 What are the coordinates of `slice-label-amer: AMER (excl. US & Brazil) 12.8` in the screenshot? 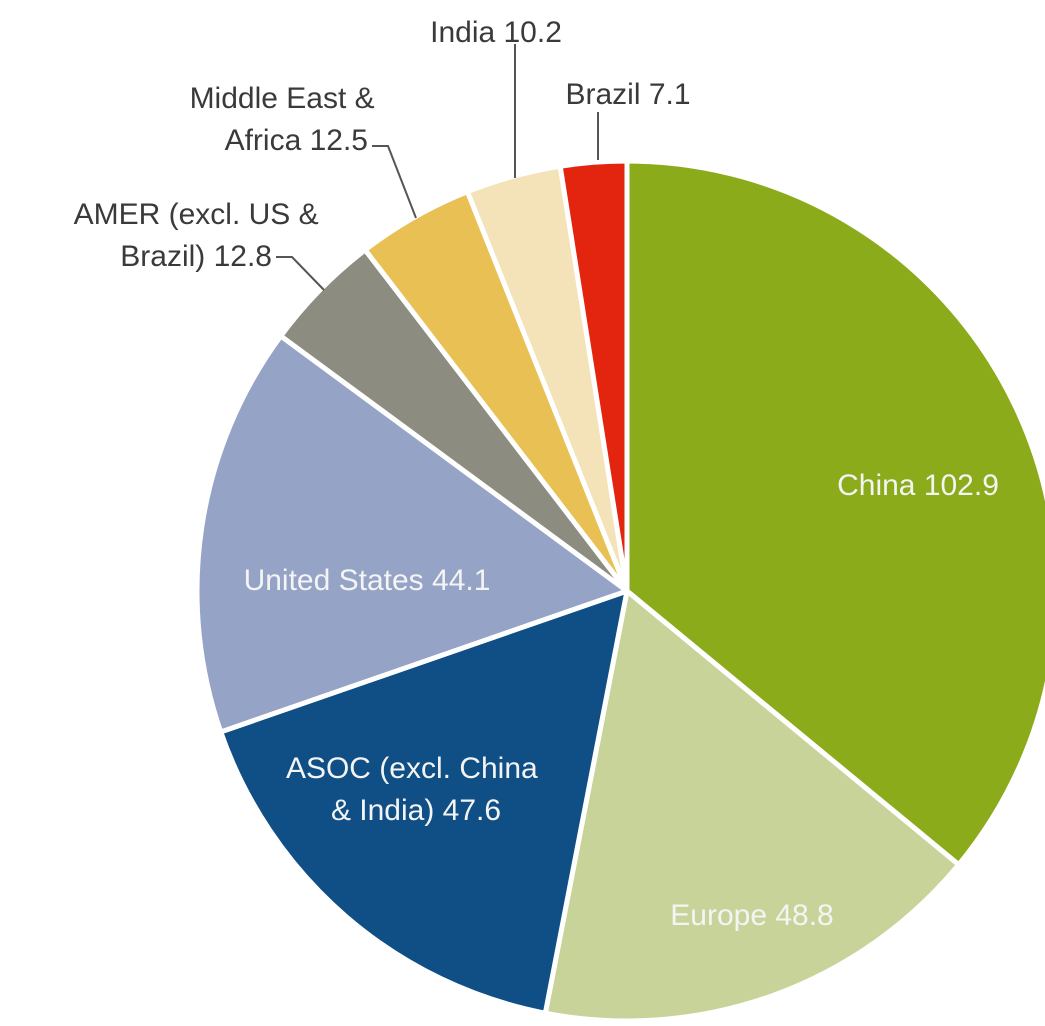 It's located at (200, 235).